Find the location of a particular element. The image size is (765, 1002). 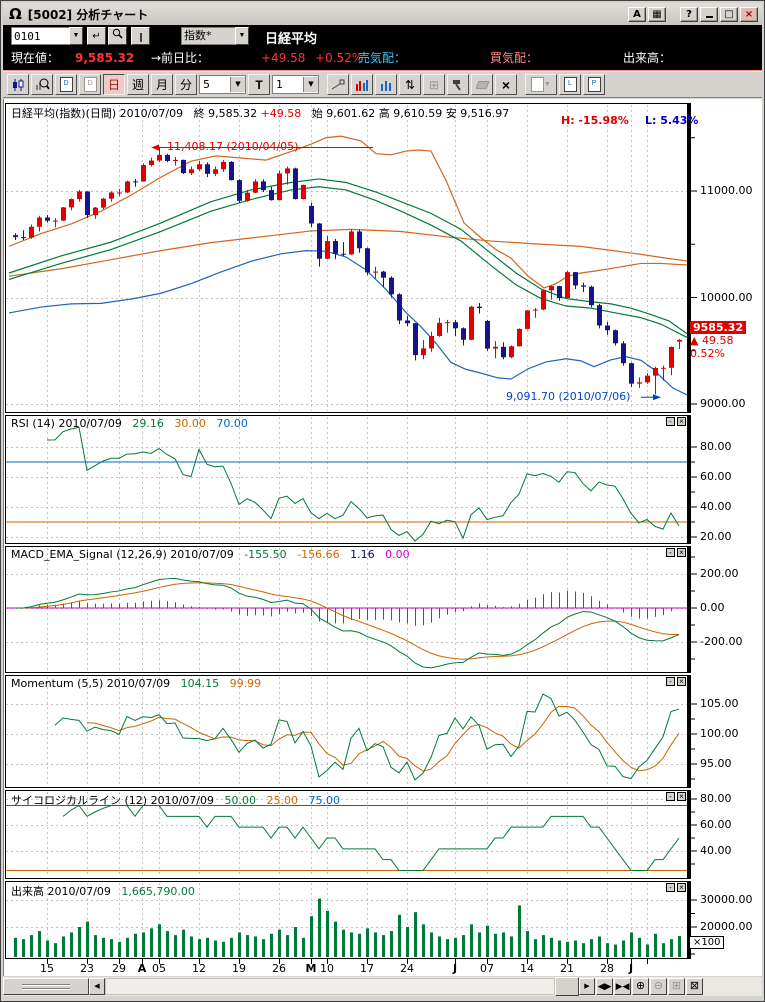

print-page-icon: P is located at coordinates (594, 84).